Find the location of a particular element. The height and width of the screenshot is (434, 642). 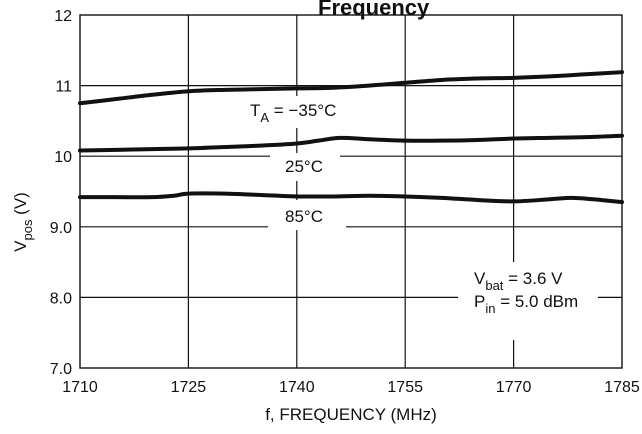

y-tick-label: 8.0 is located at coordinates (61, 298).